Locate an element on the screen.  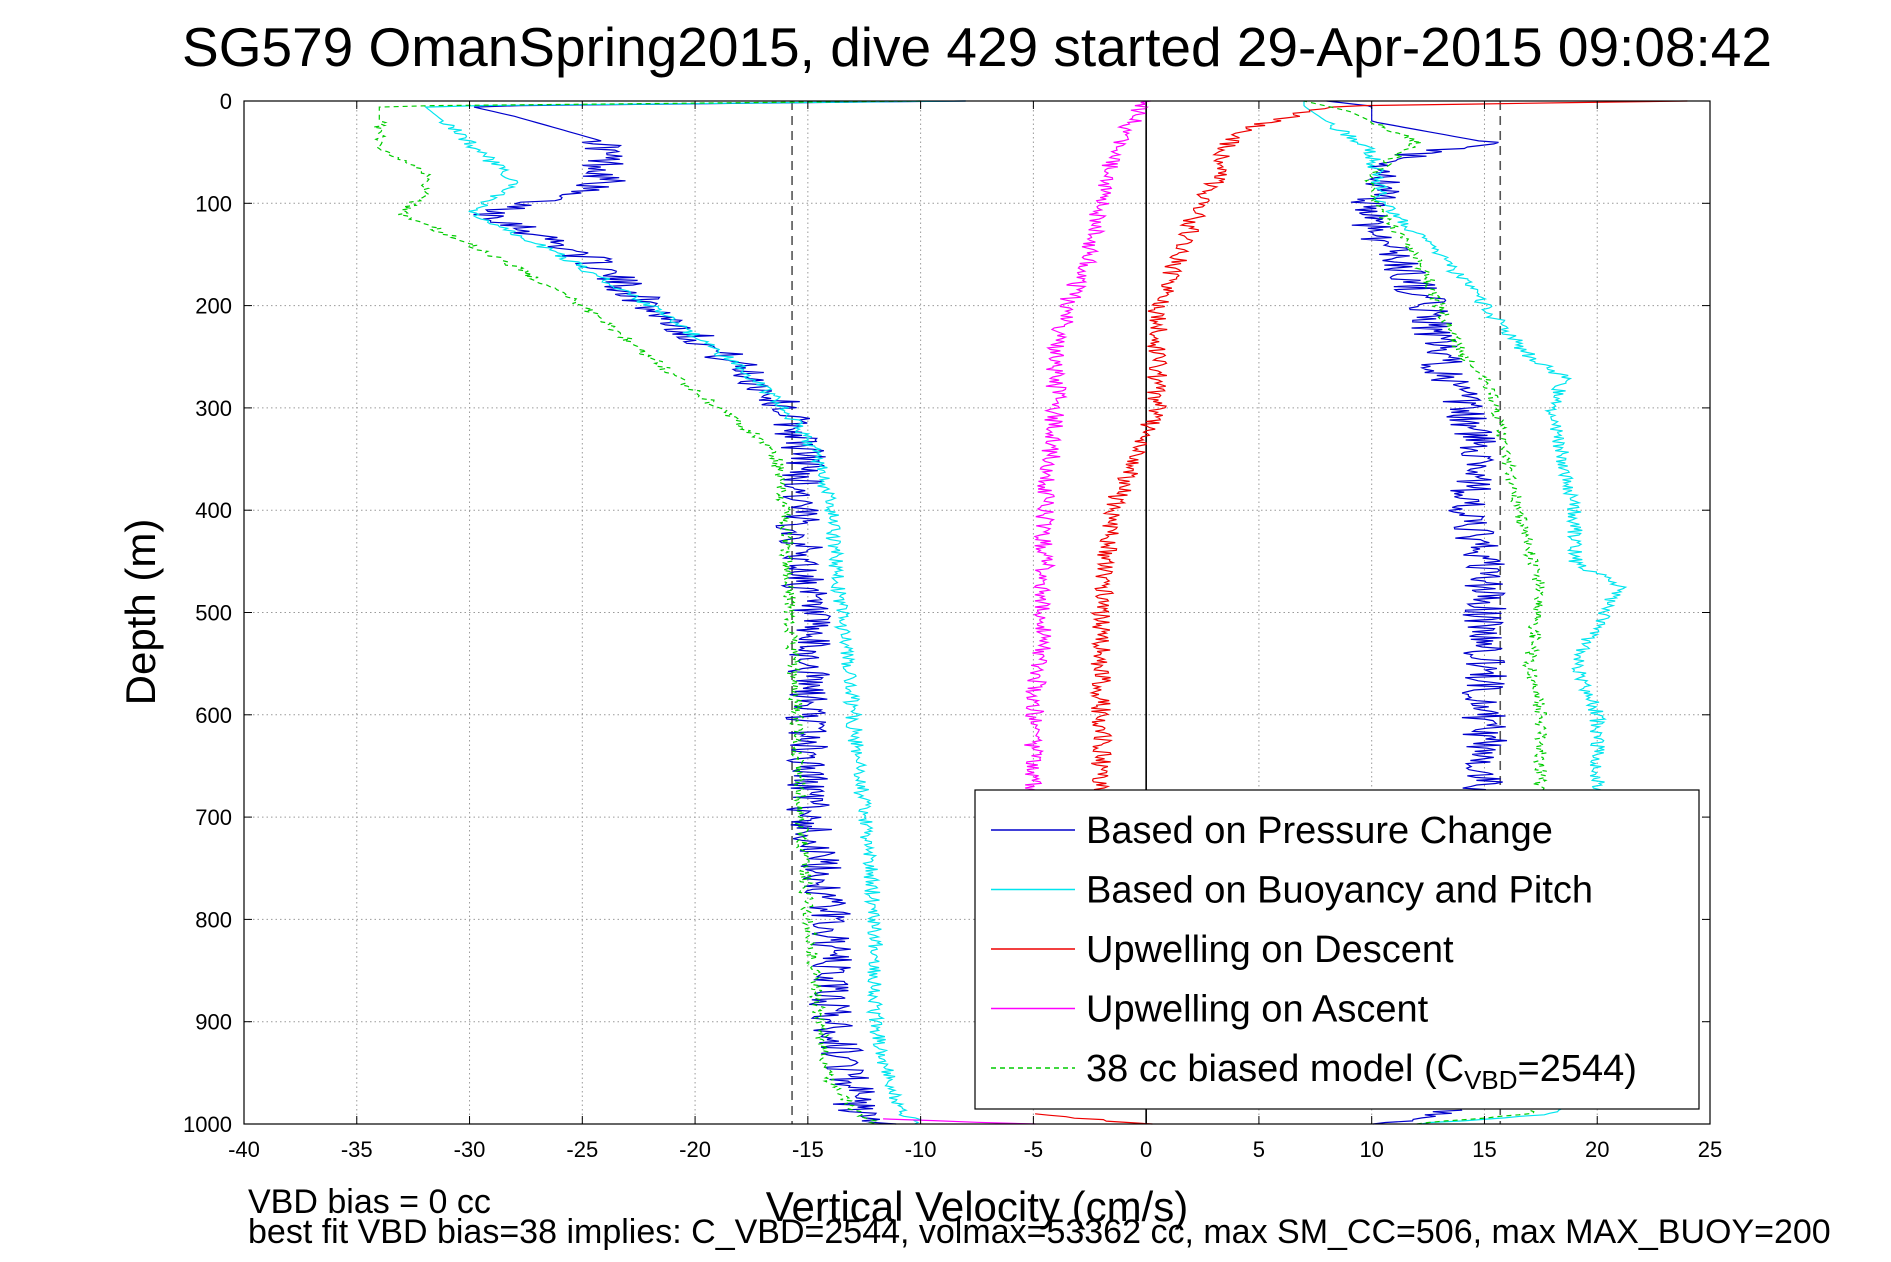
legend-box is located at coordinates (1337, 949).